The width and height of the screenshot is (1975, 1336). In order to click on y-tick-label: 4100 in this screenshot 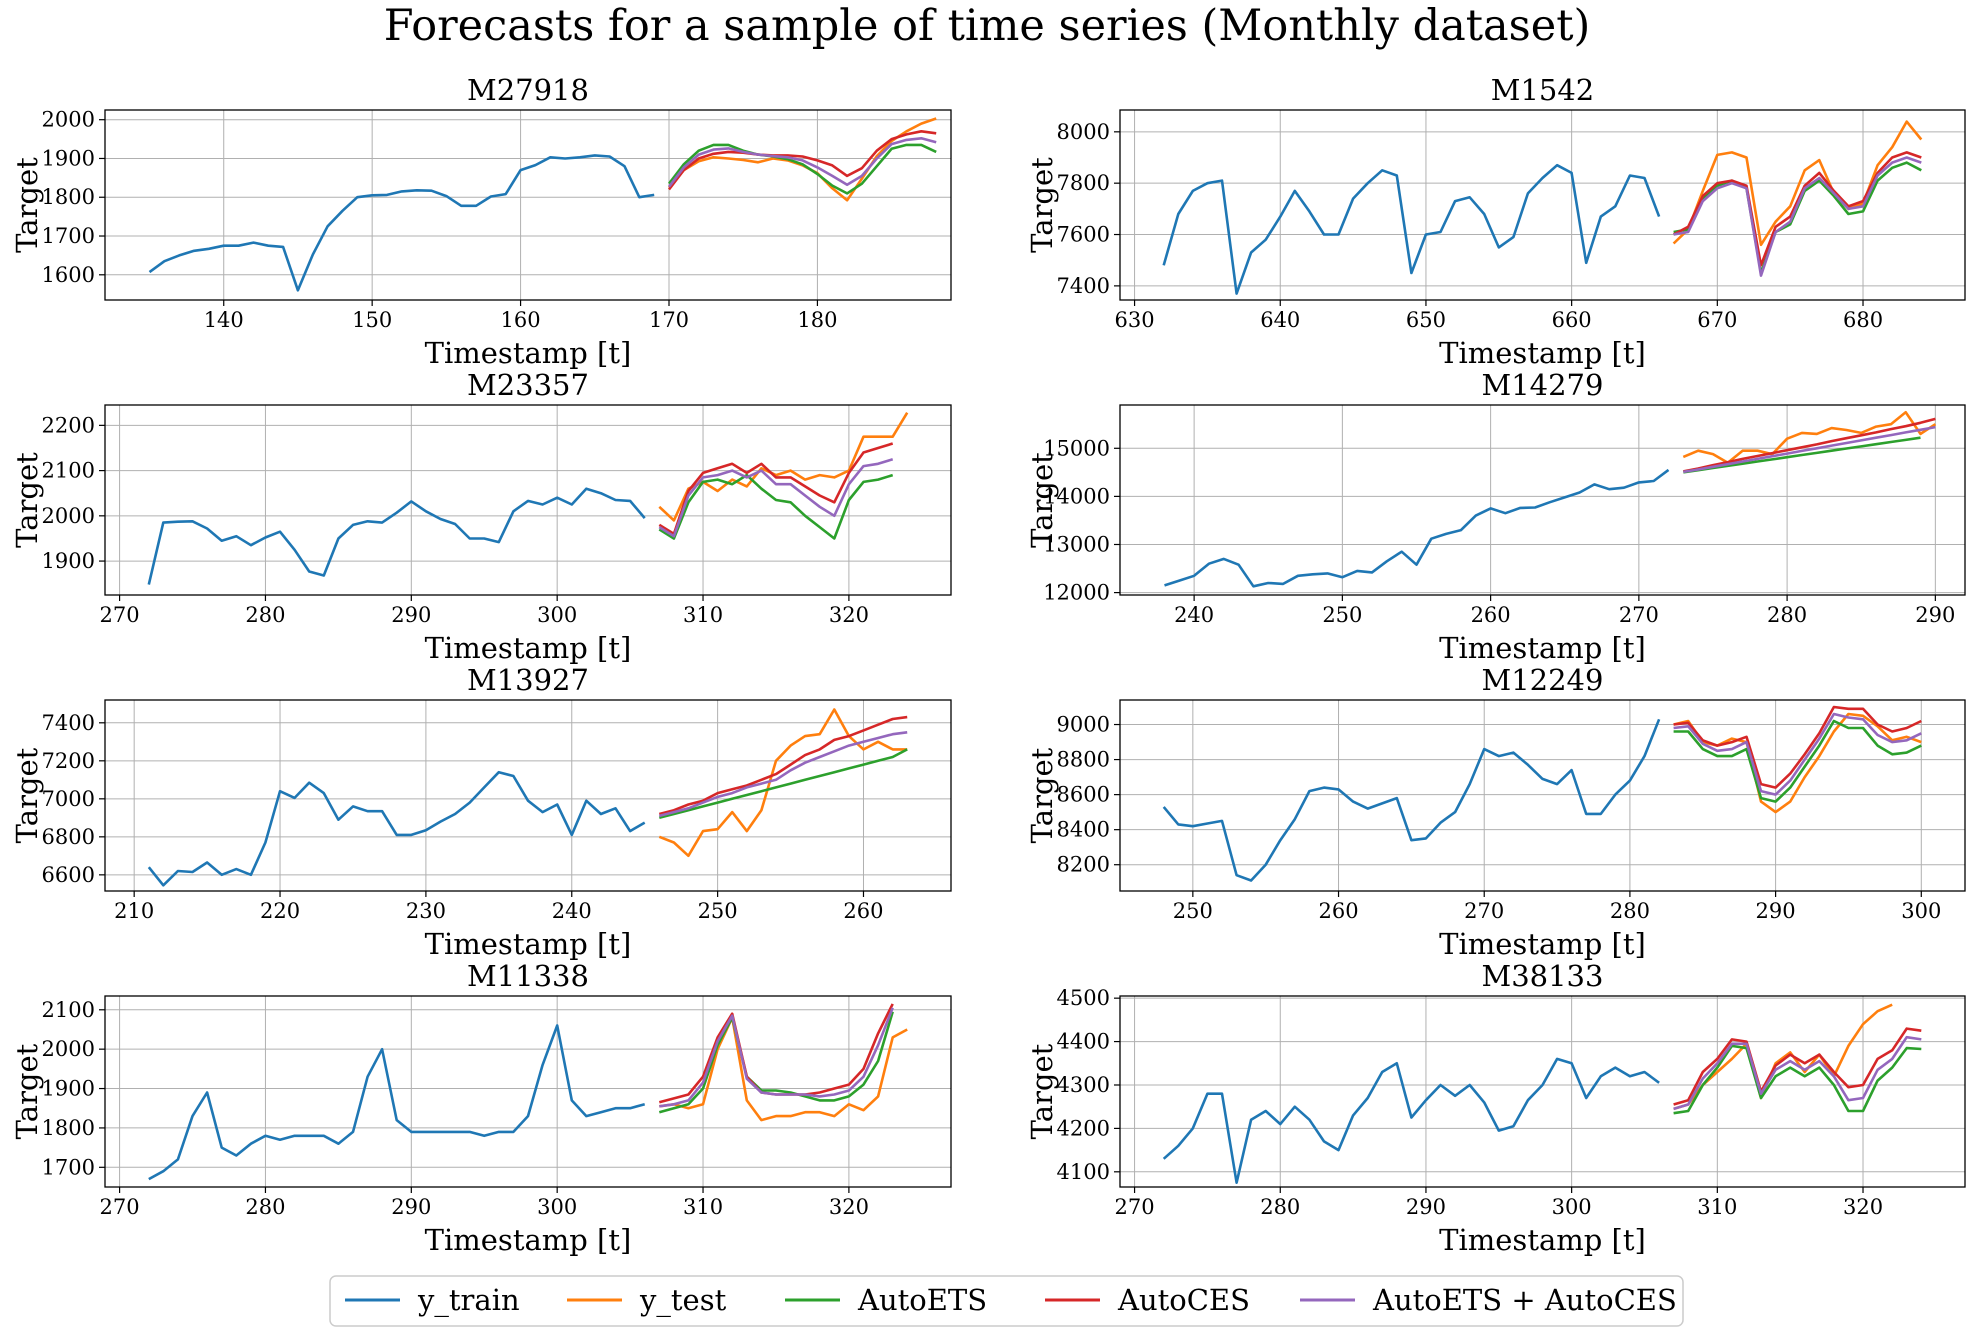, I will do `click(1083, 1172)`.